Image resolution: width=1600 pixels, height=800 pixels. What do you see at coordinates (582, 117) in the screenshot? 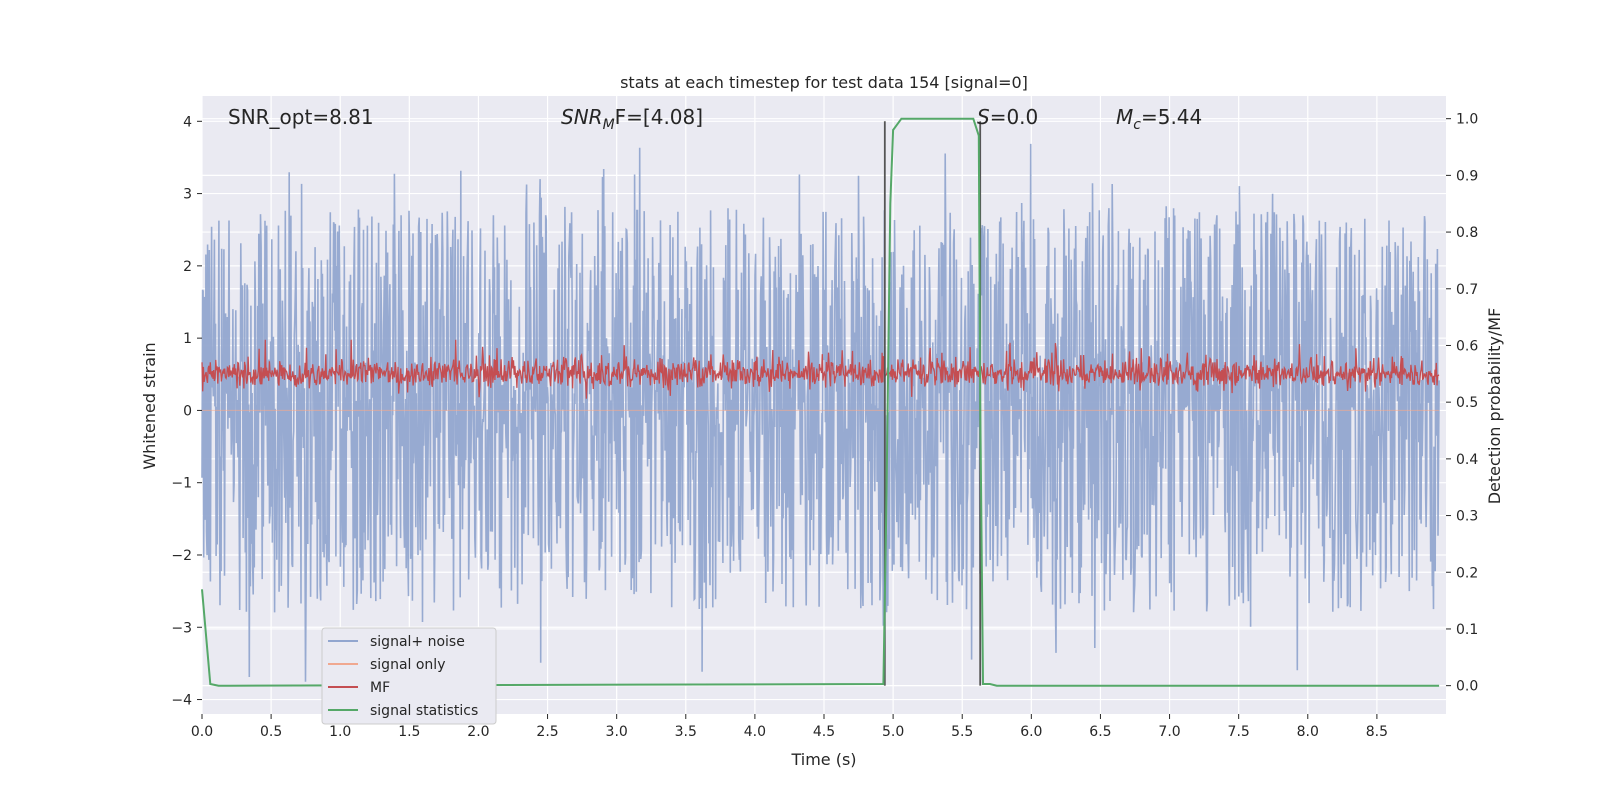
I see `annotation-snr-mf-main: SNR` at bounding box center [582, 117].